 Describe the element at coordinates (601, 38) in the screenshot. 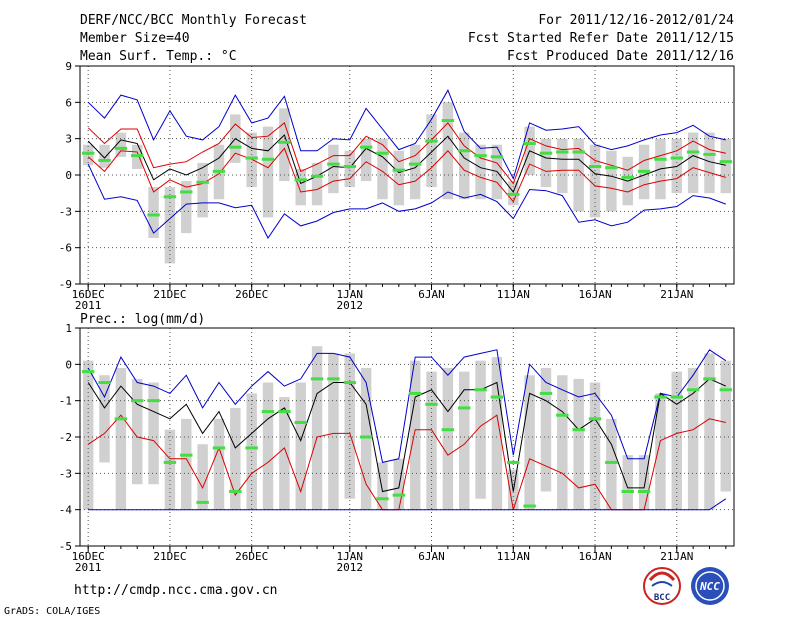

I see `refer-date: Fcst Started Refer Date 2011/12/15` at that location.